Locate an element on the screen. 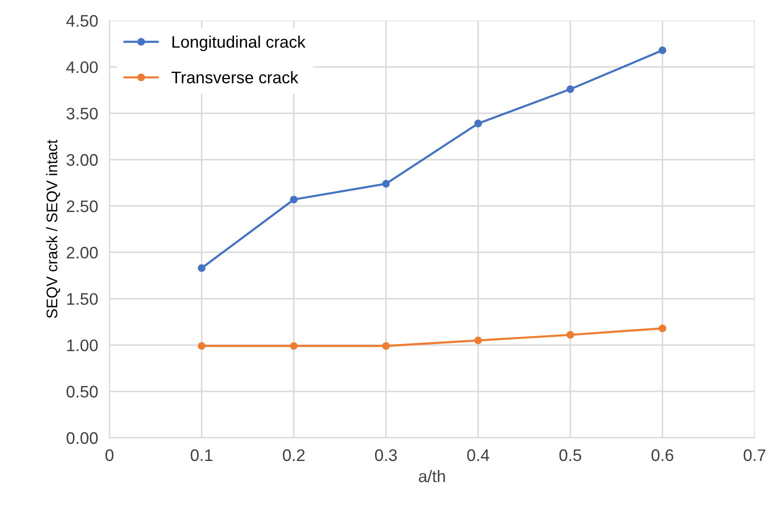  x-tick-label: 0.1 is located at coordinates (201, 455).